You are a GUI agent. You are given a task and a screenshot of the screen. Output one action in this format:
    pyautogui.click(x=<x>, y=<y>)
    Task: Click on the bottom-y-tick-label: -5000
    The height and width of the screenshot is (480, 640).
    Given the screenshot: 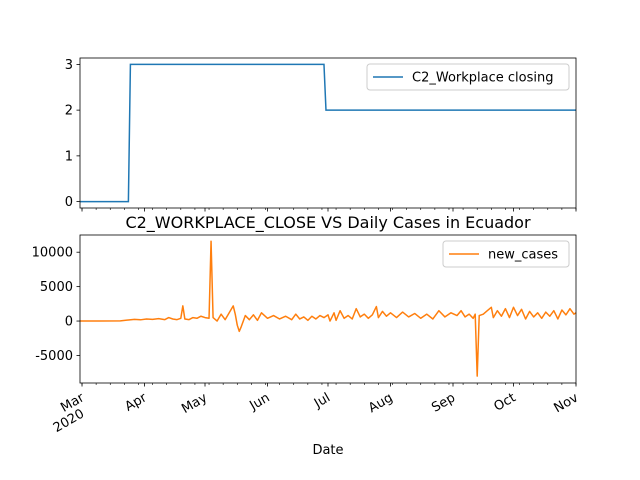 What is the action you would take?
    pyautogui.click(x=54, y=356)
    